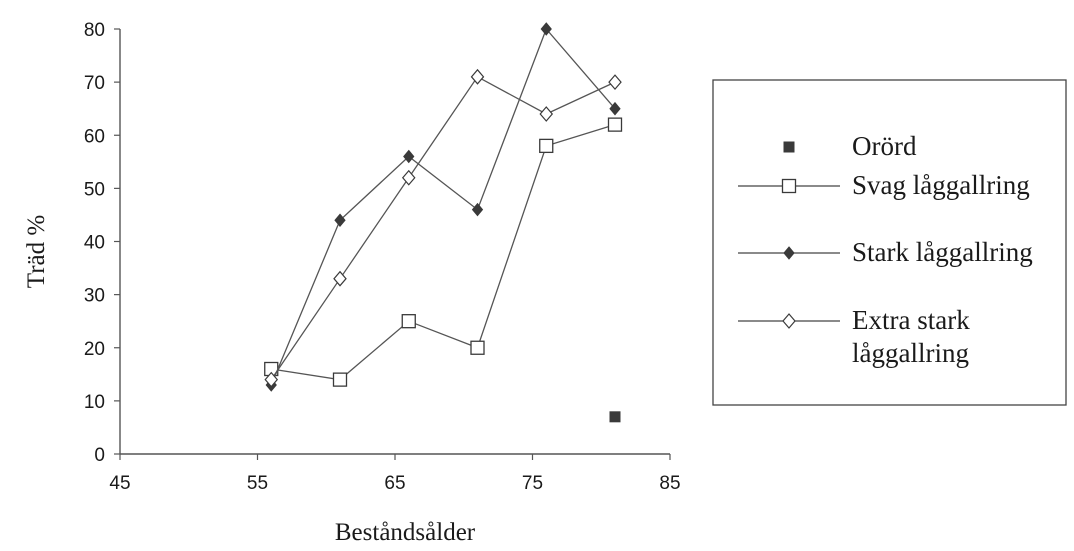 The image size is (1074, 551). I want to click on y-tick-label: 20, so click(94, 349).